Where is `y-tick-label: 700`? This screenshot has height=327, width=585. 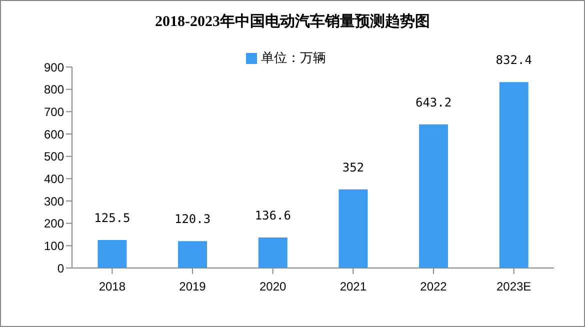 y-tick-label: 700 is located at coordinates (54, 111).